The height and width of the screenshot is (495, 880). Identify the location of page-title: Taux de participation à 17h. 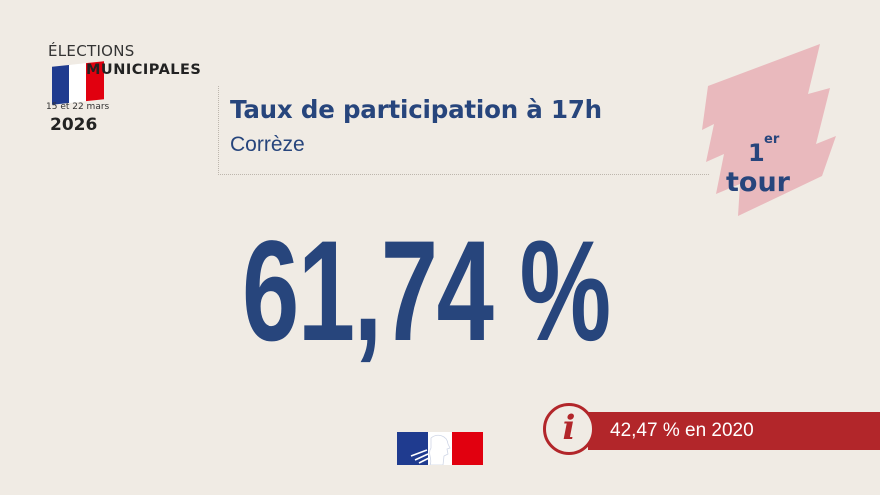
(416, 109).